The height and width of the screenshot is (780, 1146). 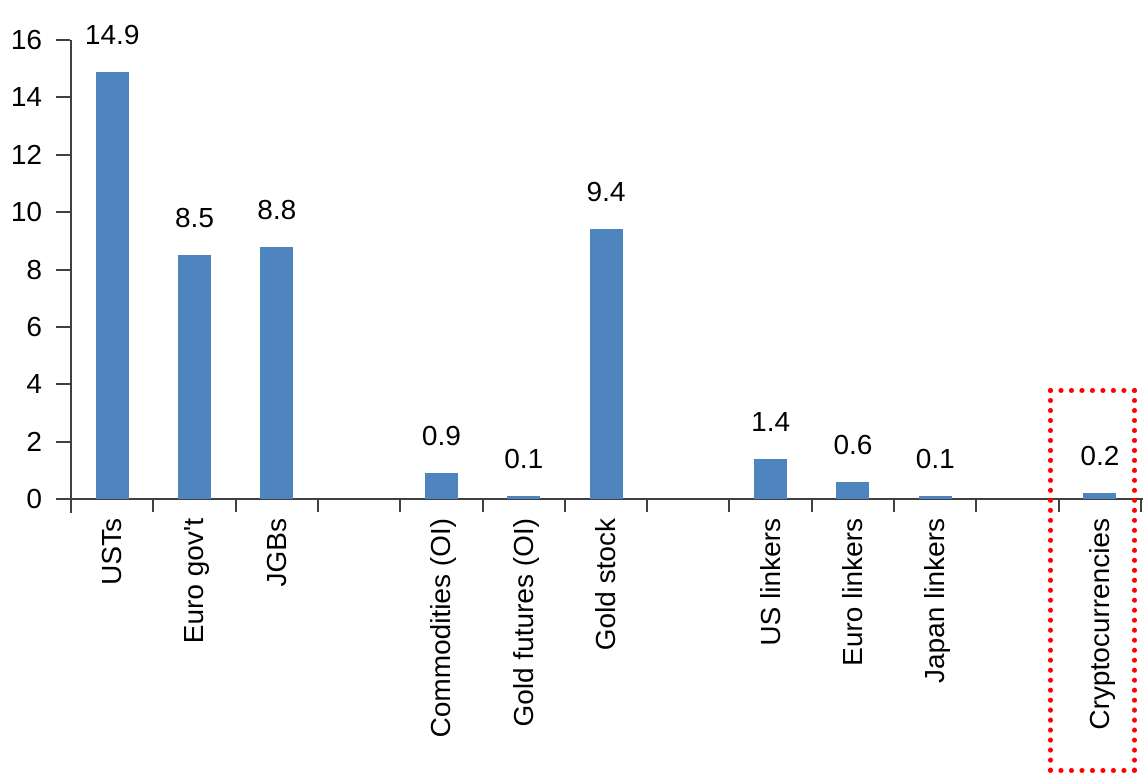 What do you see at coordinates (1092, 580) in the screenshot?
I see `highlight-box-cryptocurrencies` at bounding box center [1092, 580].